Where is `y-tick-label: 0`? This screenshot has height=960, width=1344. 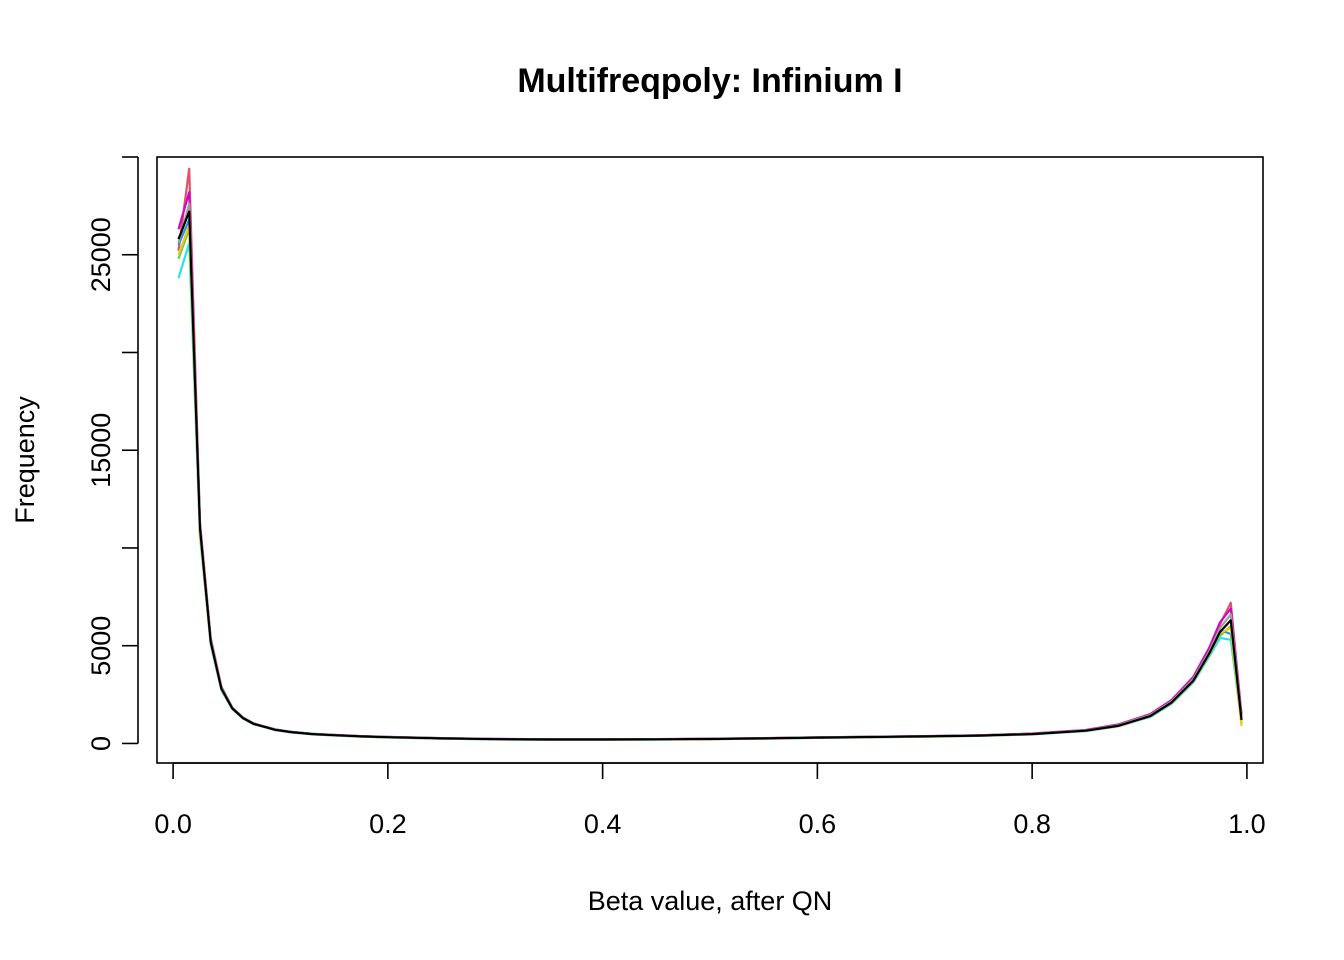
y-tick-label: 0 is located at coordinates (101, 743).